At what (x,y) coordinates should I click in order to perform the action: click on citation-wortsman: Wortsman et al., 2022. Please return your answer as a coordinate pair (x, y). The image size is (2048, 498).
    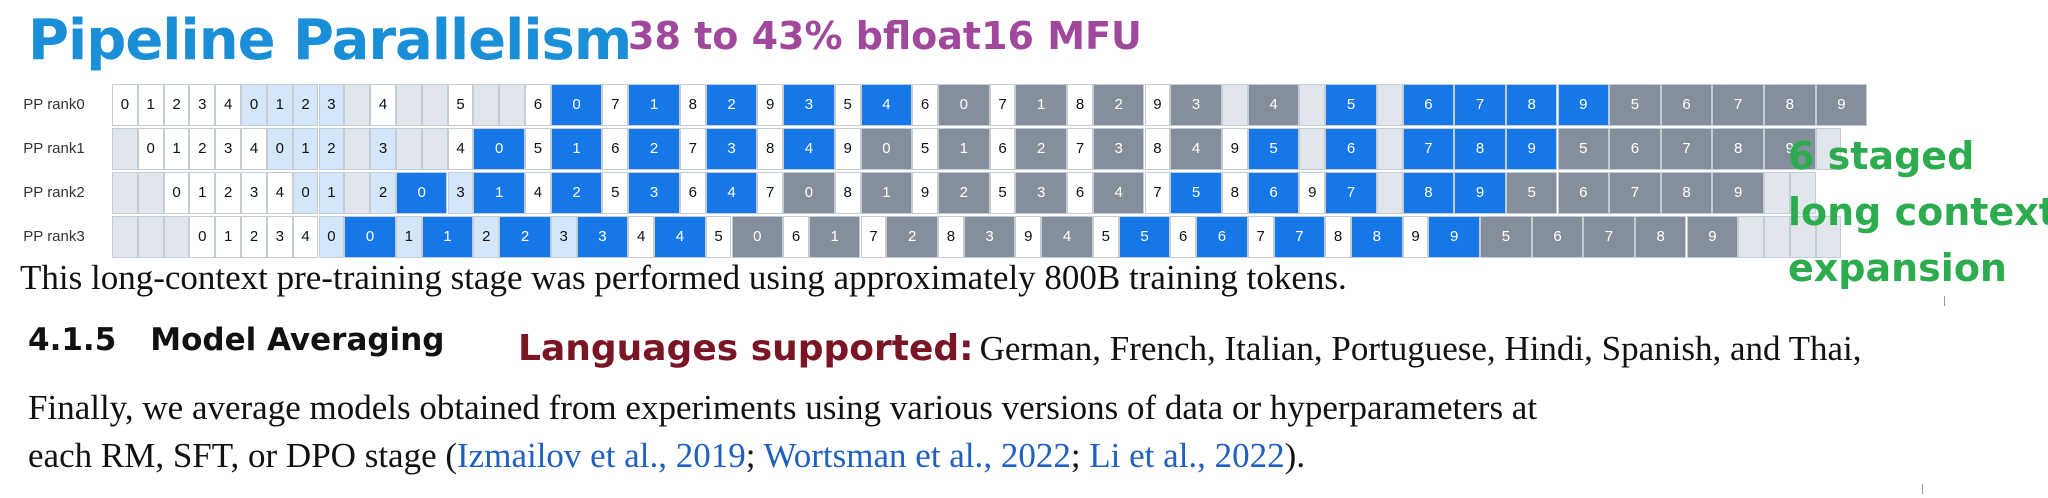
    Looking at the image, I should click on (917, 455).